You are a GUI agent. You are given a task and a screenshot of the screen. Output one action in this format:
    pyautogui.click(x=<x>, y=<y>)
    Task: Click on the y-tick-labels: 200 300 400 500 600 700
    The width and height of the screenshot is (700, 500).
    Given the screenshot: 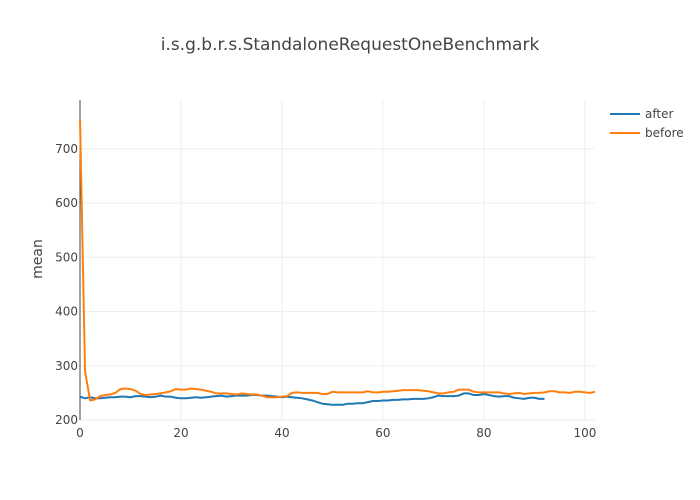 What is the action you would take?
    pyautogui.click(x=66, y=284)
    